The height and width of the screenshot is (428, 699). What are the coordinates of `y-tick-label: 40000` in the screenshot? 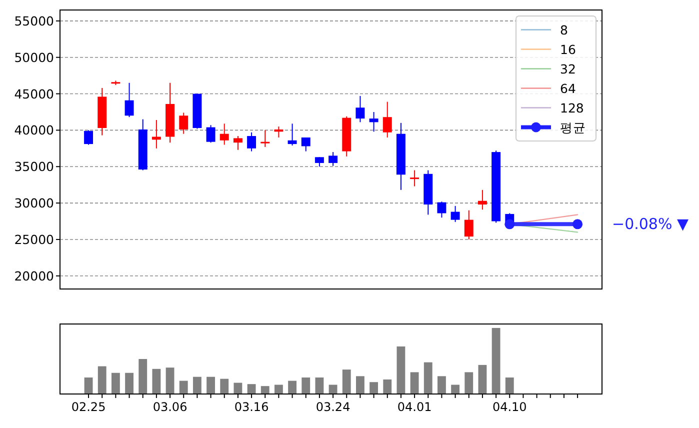 It's located at (34, 130).